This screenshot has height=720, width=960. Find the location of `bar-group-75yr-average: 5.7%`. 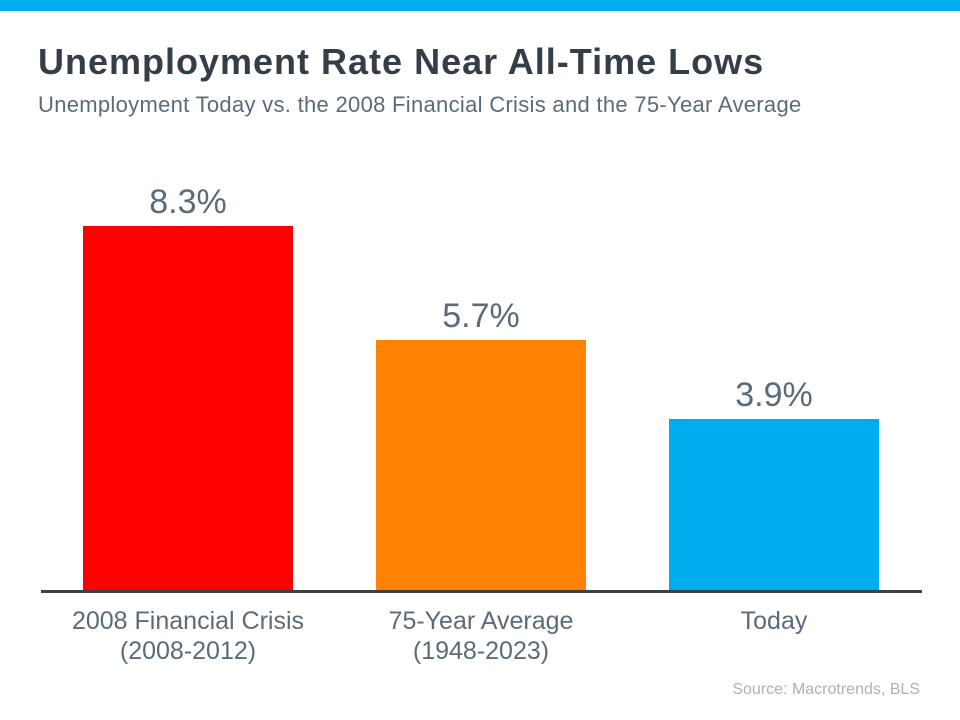

bar-group-75yr-average: 5.7% is located at coordinates (481, 443).